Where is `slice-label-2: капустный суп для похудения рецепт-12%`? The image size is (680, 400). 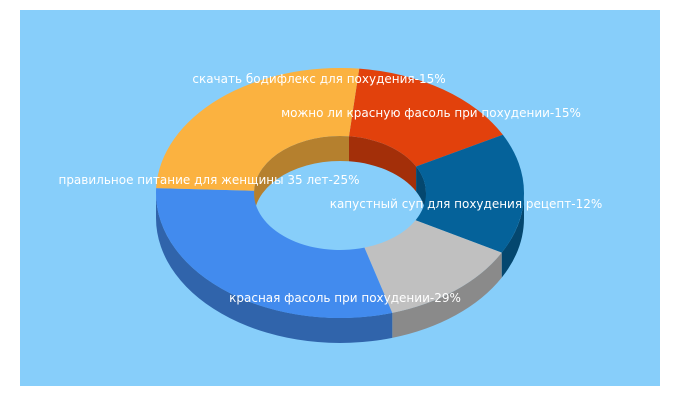 slice-label-2: капустный суп для похудения рецепт-12% is located at coordinates (466, 204).